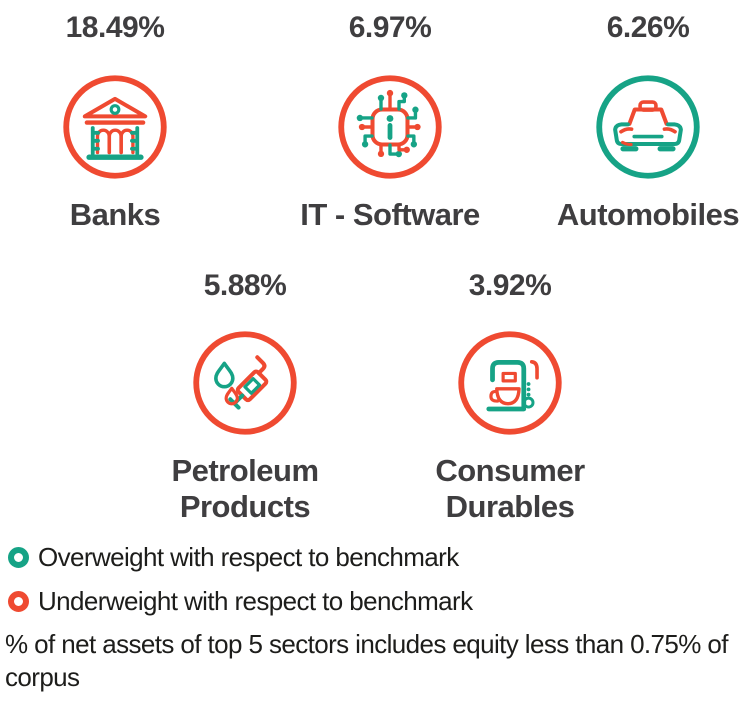 Image resolution: width=751 pixels, height=705 pixels. I want to click on sector-label: Consumer Durables, so click(510, 488).